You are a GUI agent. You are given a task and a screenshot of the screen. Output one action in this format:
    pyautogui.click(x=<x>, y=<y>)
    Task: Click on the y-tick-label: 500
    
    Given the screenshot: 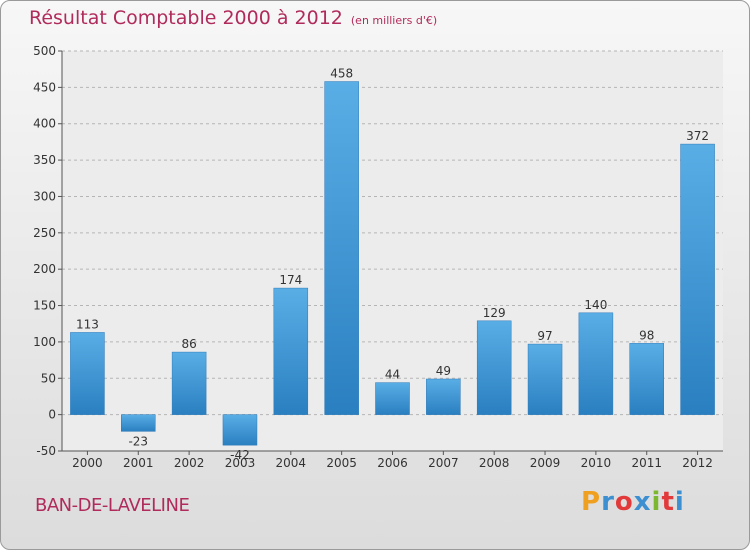 What is the action you would take?
    pyautogui.click(x=44, y=51)
    